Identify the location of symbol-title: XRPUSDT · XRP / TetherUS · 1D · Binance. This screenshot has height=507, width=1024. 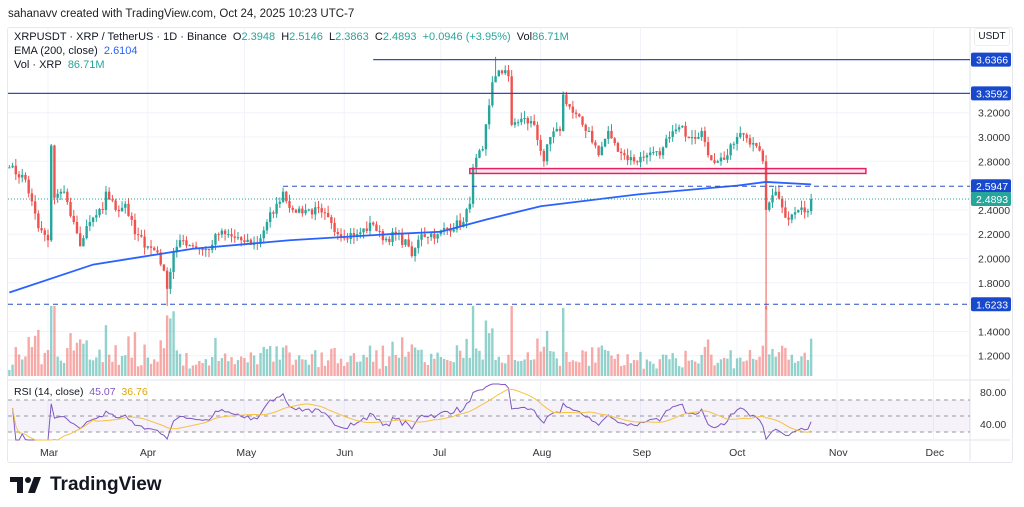
(120, 37).